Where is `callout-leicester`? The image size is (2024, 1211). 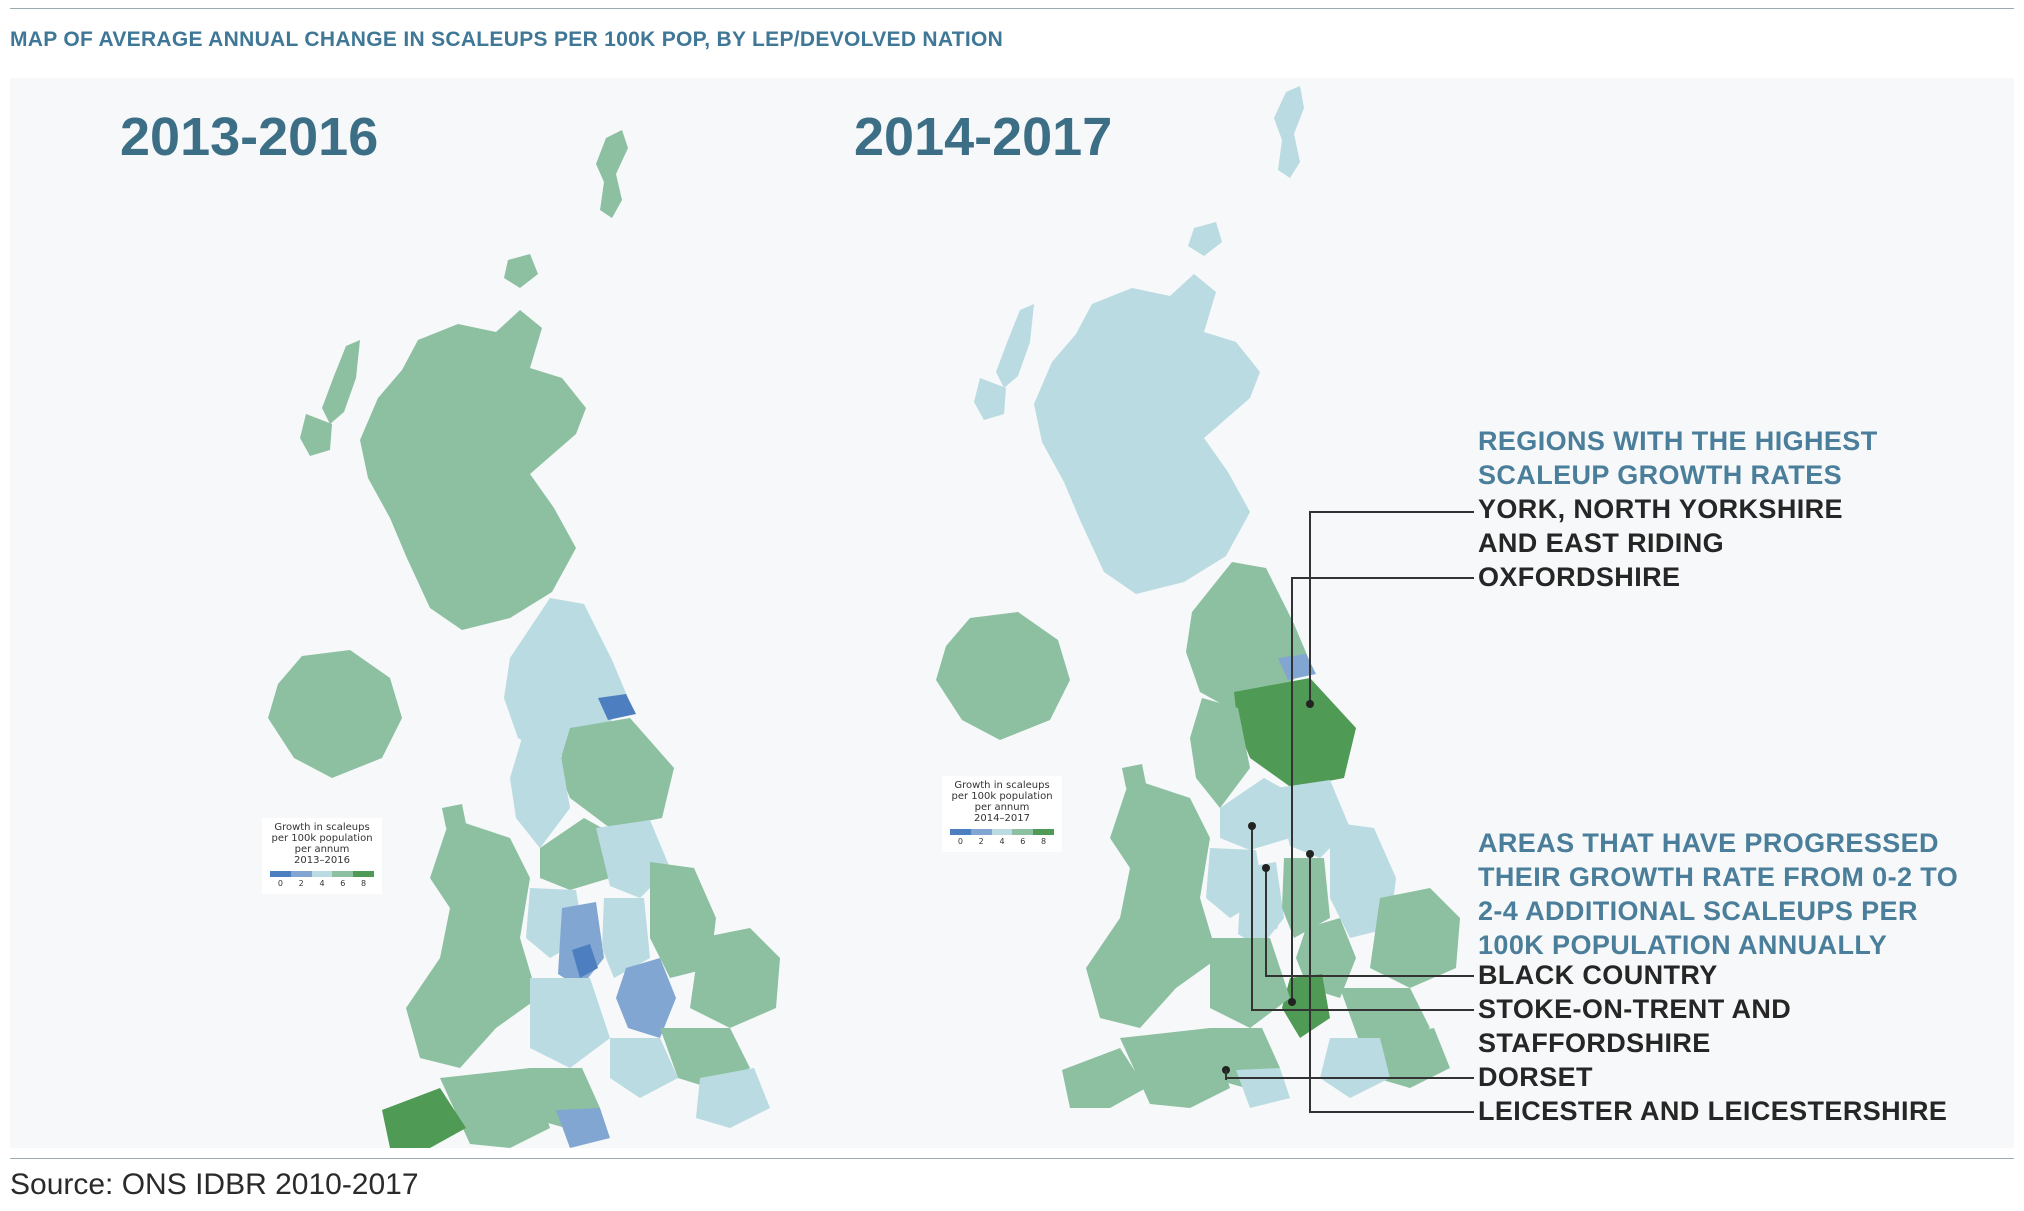 callout-leicester is located at coordinates (1391, 983).